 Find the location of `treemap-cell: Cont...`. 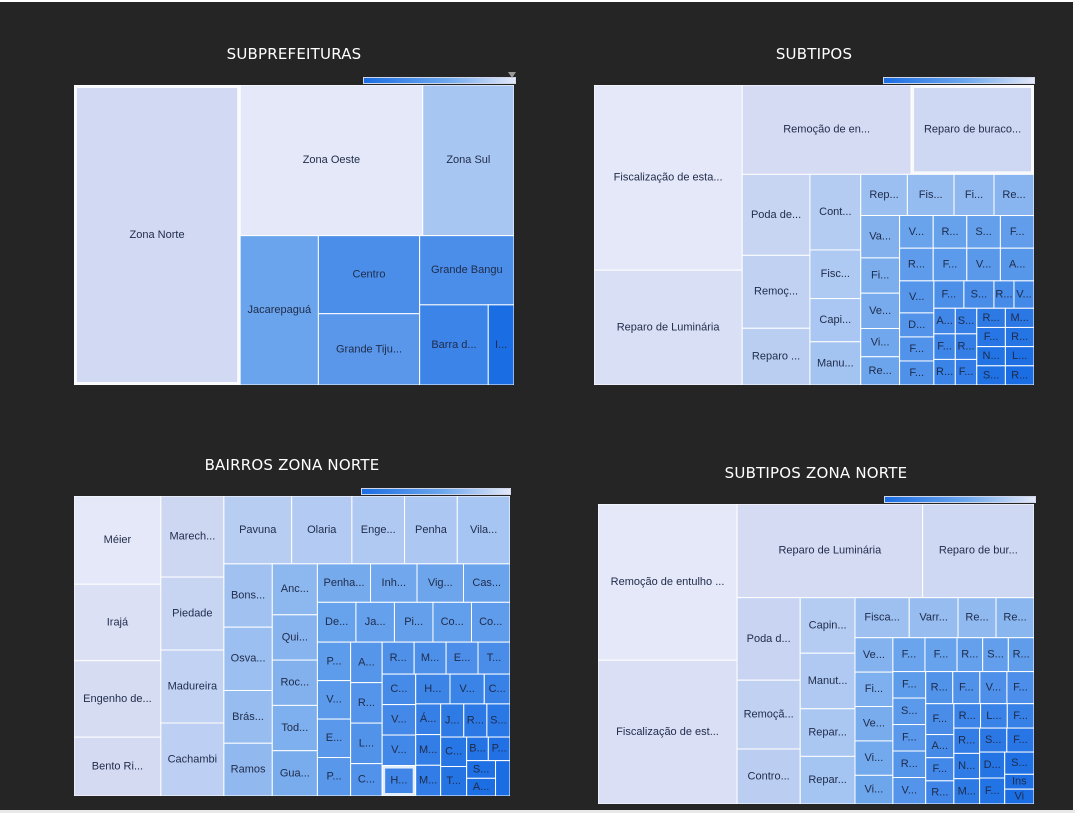

treemap-cell: Cont... is located at coordinates (835, 212).